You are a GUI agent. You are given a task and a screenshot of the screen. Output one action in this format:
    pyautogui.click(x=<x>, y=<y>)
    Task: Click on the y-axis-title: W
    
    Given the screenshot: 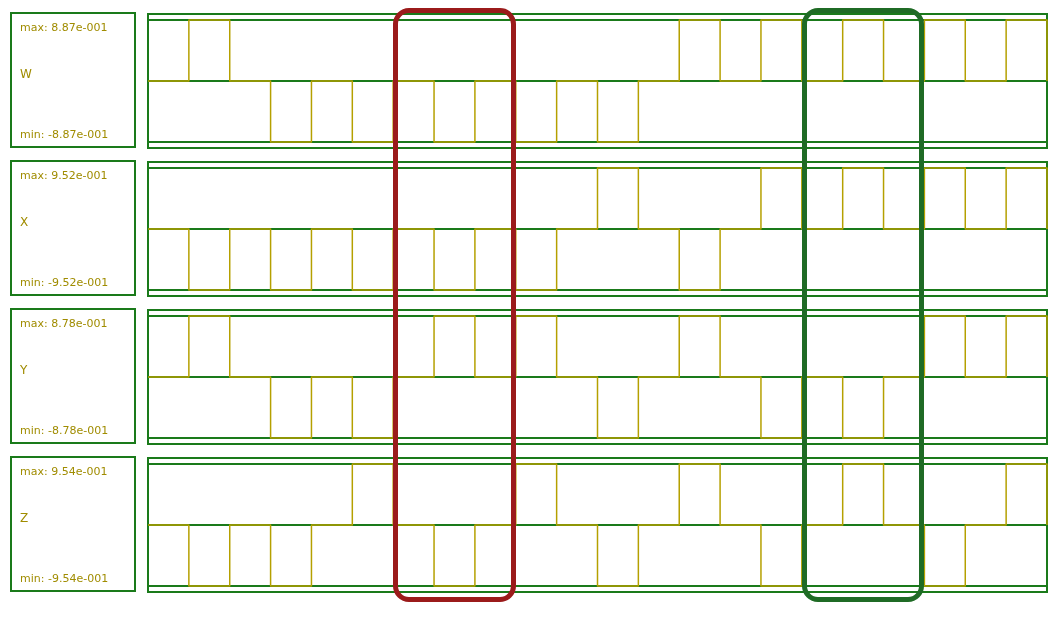 What is the action you would take?
    pyautogui.click(x=26, y=74)
    